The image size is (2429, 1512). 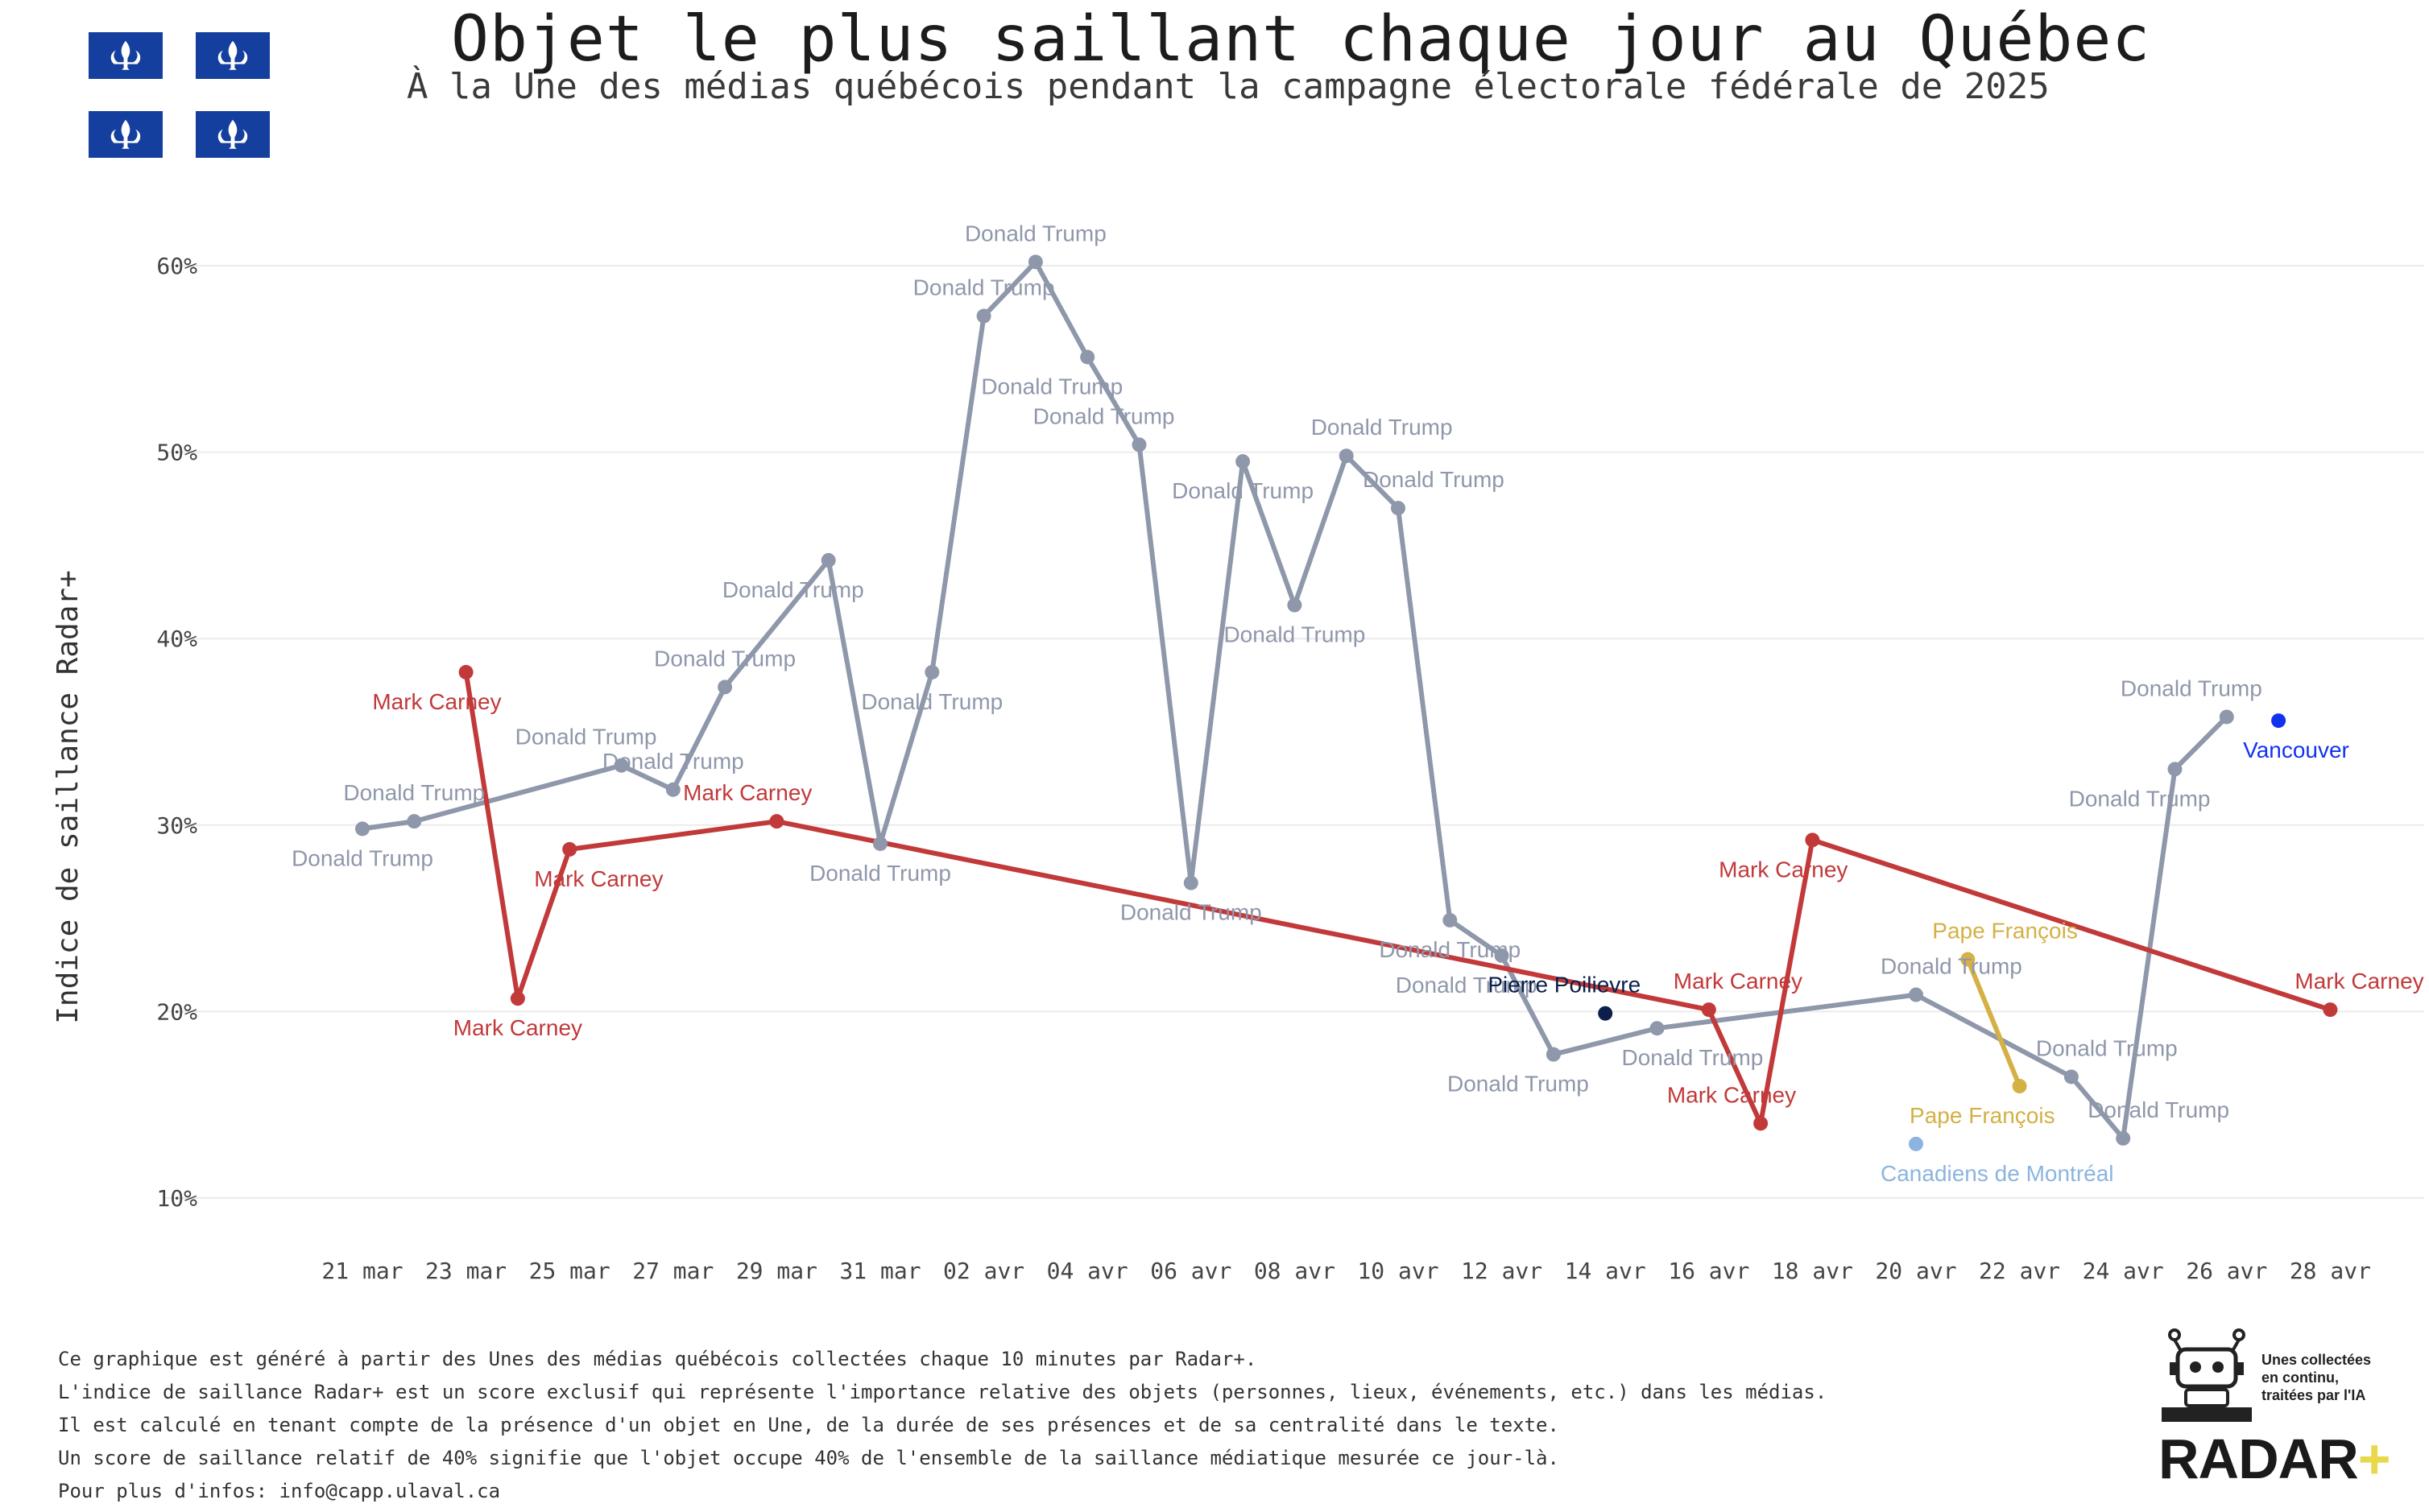 I want to click on x-tick-label: 27 mar, so click(x=673, y=1271).